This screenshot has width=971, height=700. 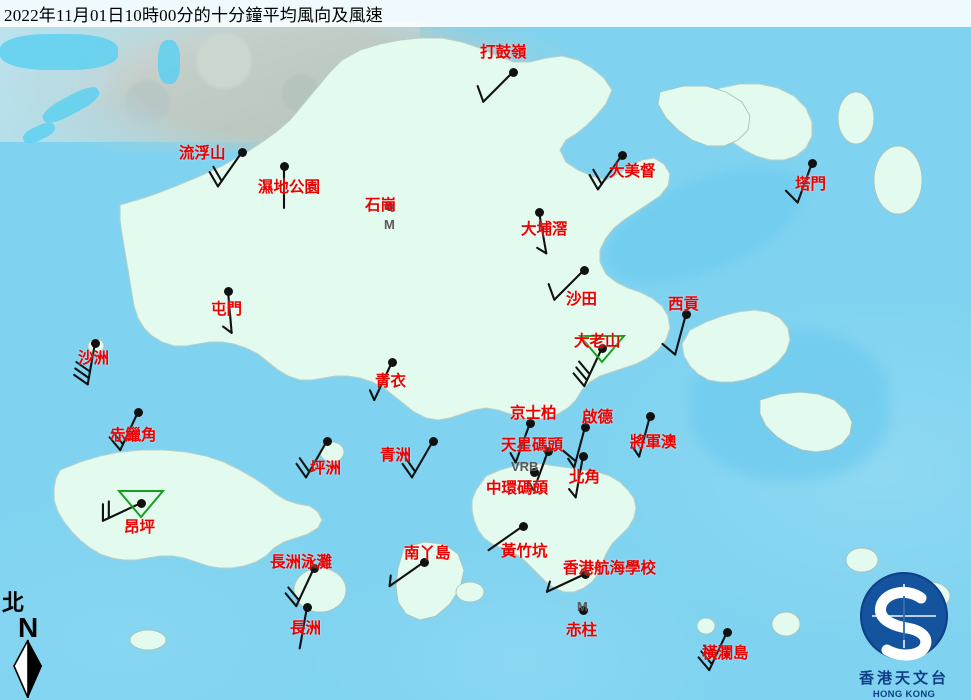 I want to click on hko-logo-mark, so click(x=904, y=616).